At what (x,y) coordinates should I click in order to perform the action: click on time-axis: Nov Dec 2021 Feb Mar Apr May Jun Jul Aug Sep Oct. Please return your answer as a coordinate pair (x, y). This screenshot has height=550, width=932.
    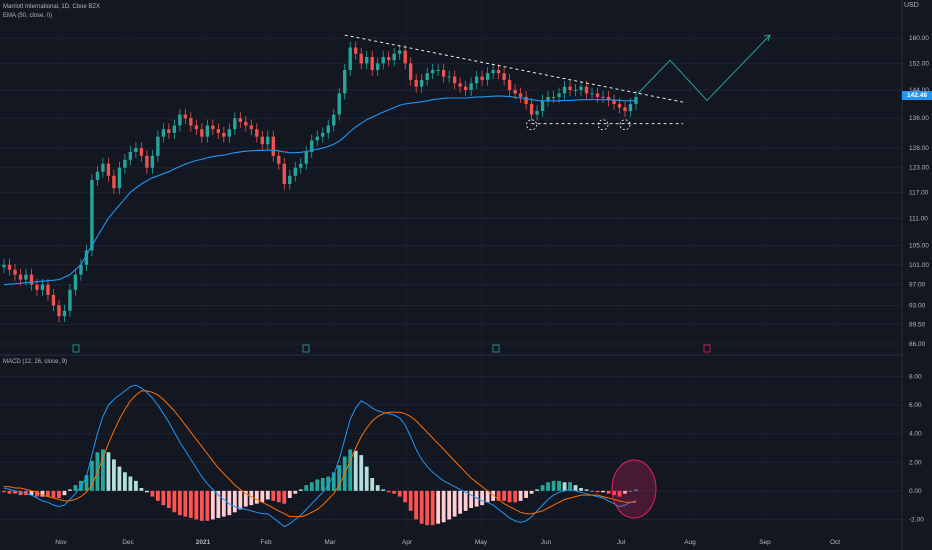
    Looking at the image, I should click on (447, 542).